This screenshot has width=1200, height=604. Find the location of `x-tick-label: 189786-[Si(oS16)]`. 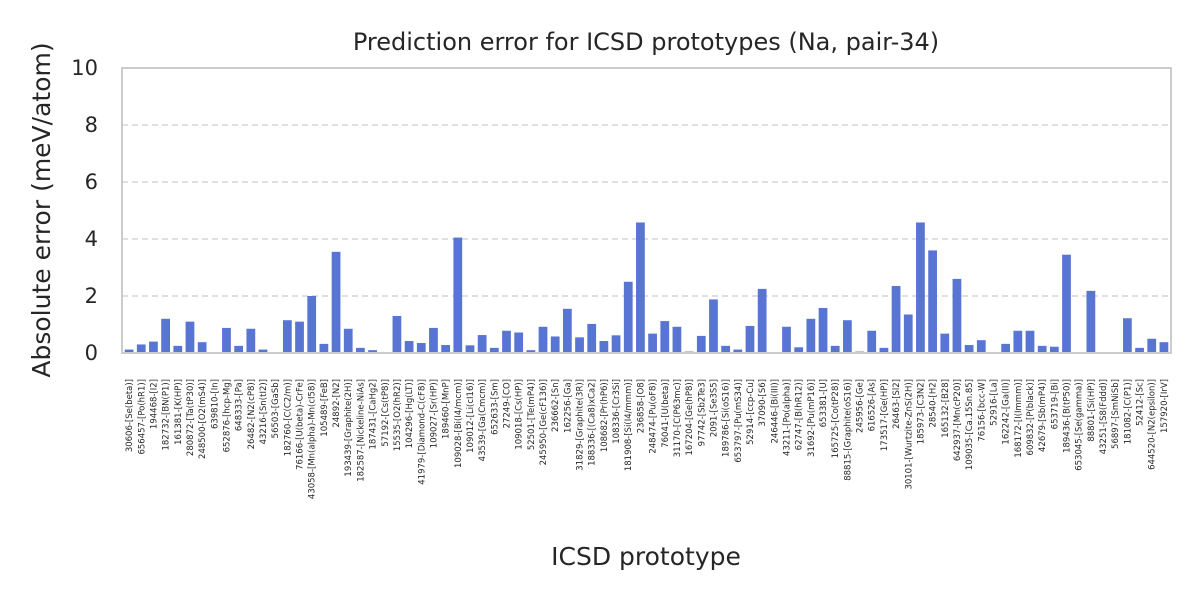

x-tick-label: 189786-[Si(oS16)] is located at coordinates (727, 418).